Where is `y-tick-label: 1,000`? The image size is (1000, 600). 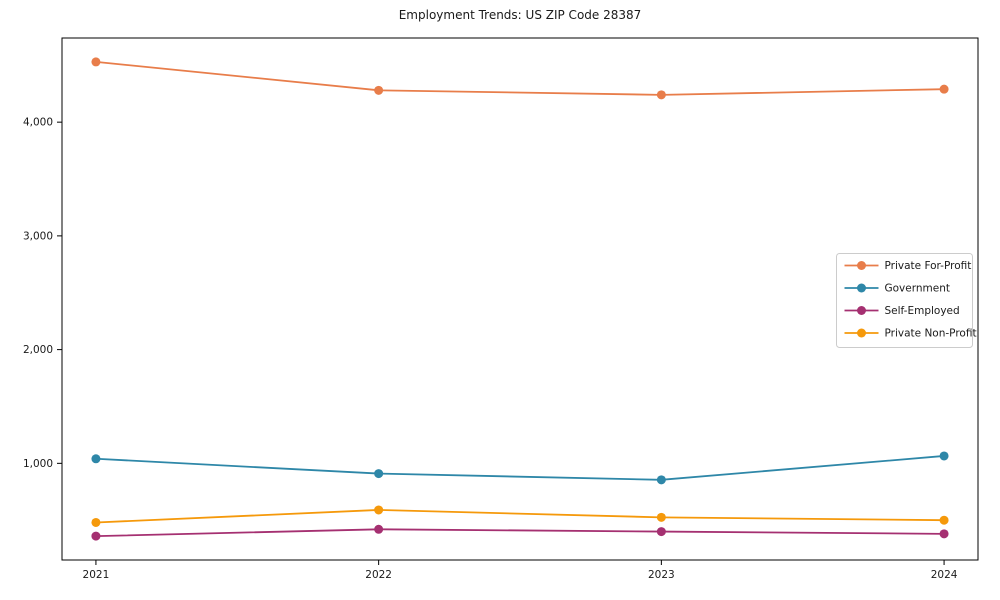
y-tick-label: 1,000 is located at coordinates (38, 464).